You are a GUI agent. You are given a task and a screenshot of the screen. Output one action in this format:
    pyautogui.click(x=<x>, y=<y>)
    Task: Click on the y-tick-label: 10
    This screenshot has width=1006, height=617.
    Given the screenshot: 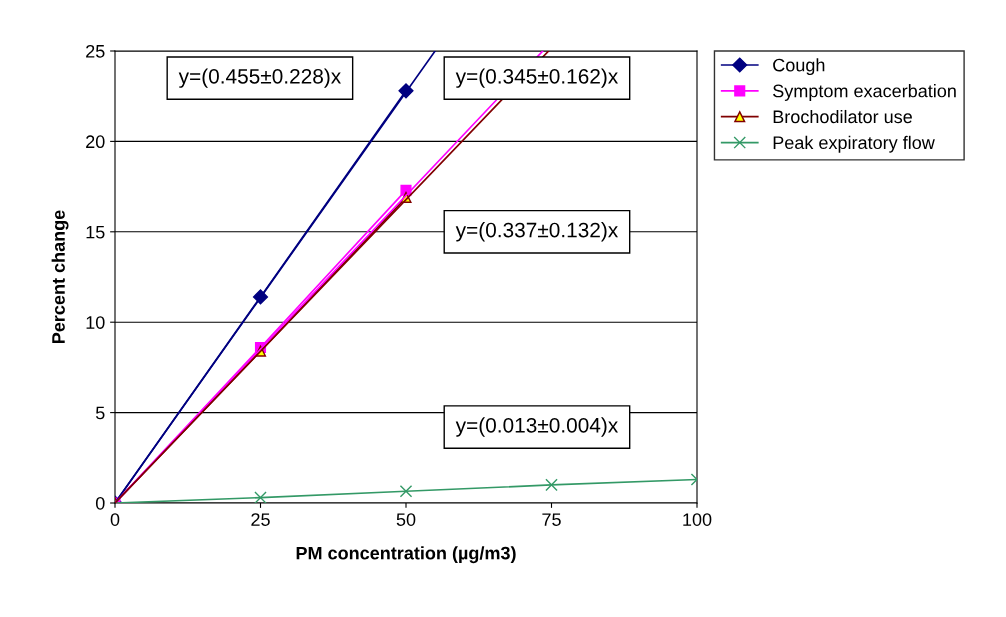 What is the action you would take?
    pyautogui.click(x=95, y=322)
    